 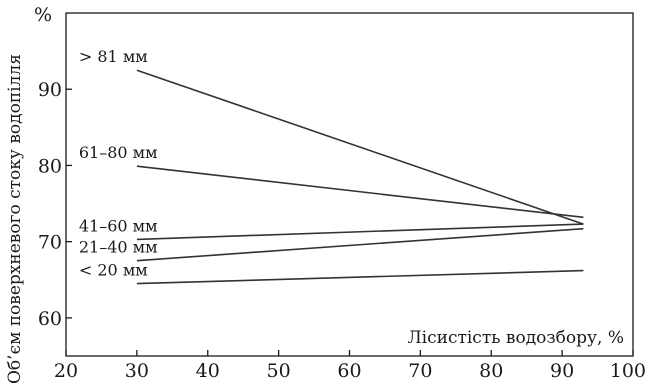 I want to click on x-tick-label: 20, so click(x=66, y=371).